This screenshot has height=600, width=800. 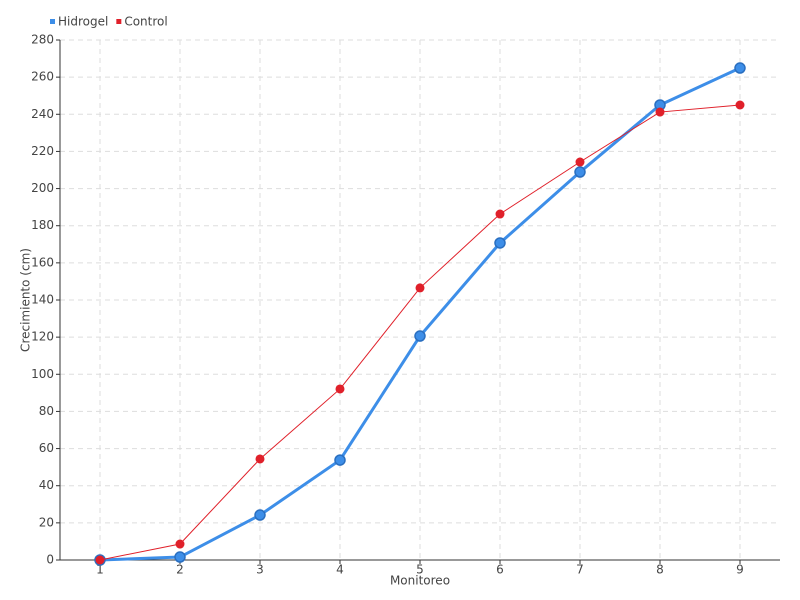 I want to click on x-tick-label: 5, so click(x=420, y=570).